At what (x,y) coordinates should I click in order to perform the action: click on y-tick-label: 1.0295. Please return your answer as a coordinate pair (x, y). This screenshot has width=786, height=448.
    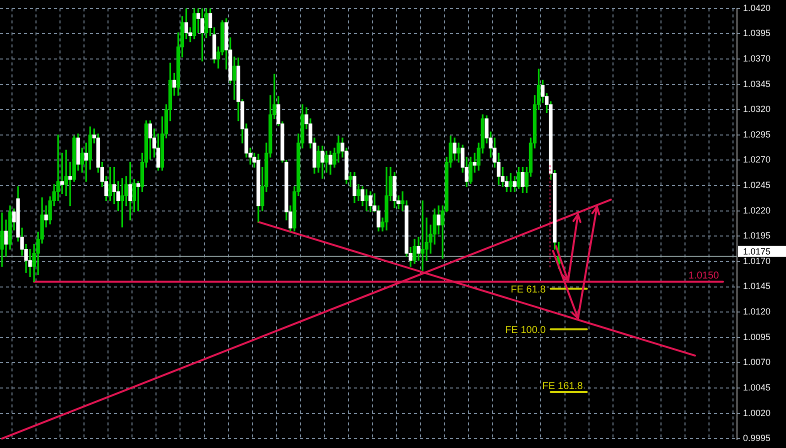
    Looking at the image, I should click on (757, 134).